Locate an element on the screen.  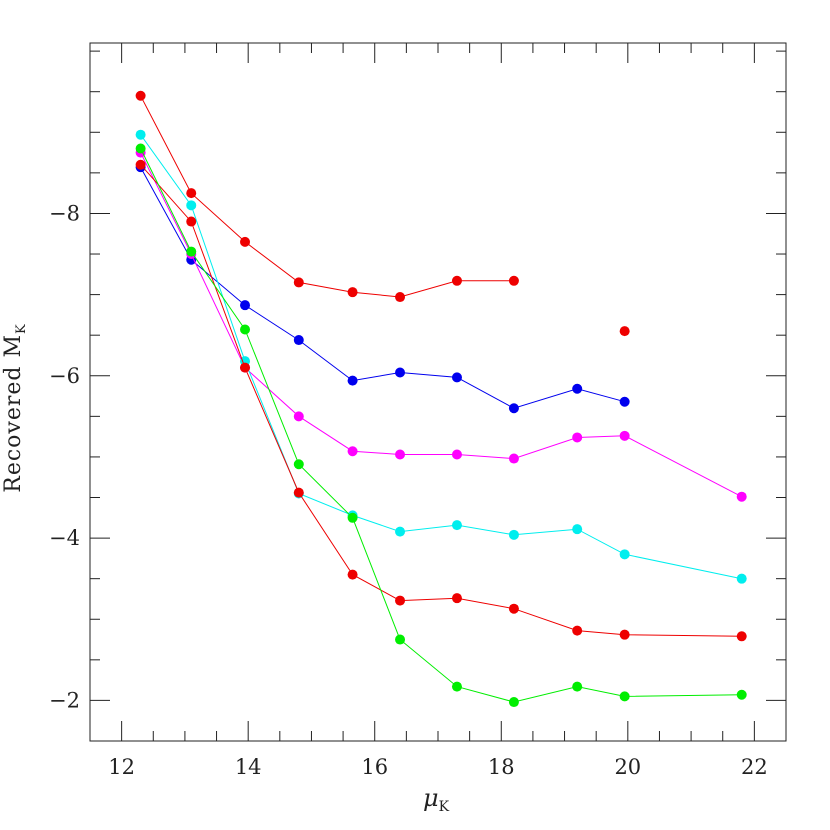
x-axis-label-sub: K is located at coordinates (444, 807).